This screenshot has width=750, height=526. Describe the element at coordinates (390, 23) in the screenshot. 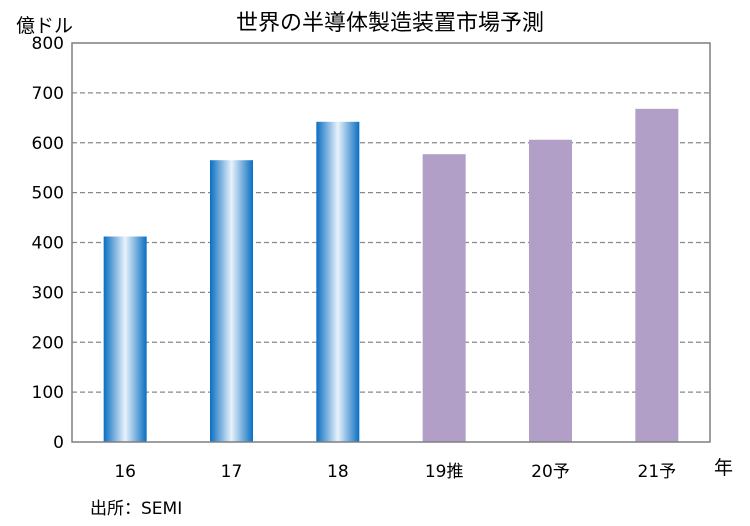

I see `chart-title: 世界の半導体製造装置市場予測` at that location.